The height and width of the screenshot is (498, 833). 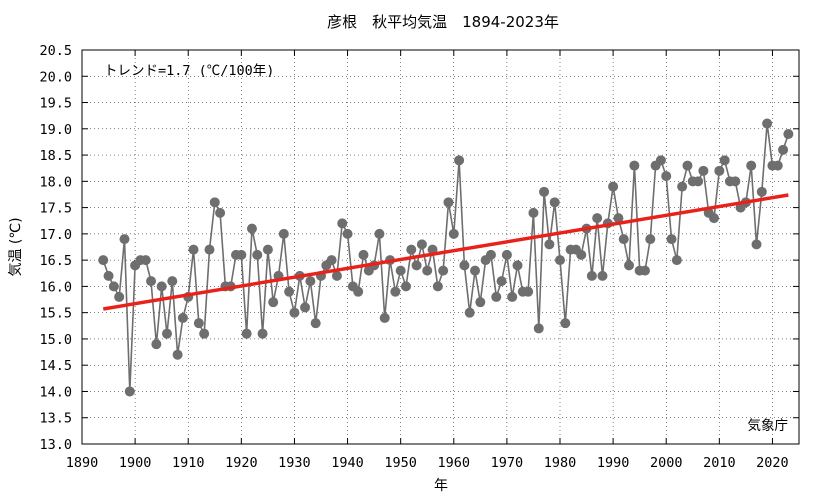 What do you see at coordinates (294, 463) in the screenshot?
I see `x-tick-label: 1930` at bounding box center [294, 463].